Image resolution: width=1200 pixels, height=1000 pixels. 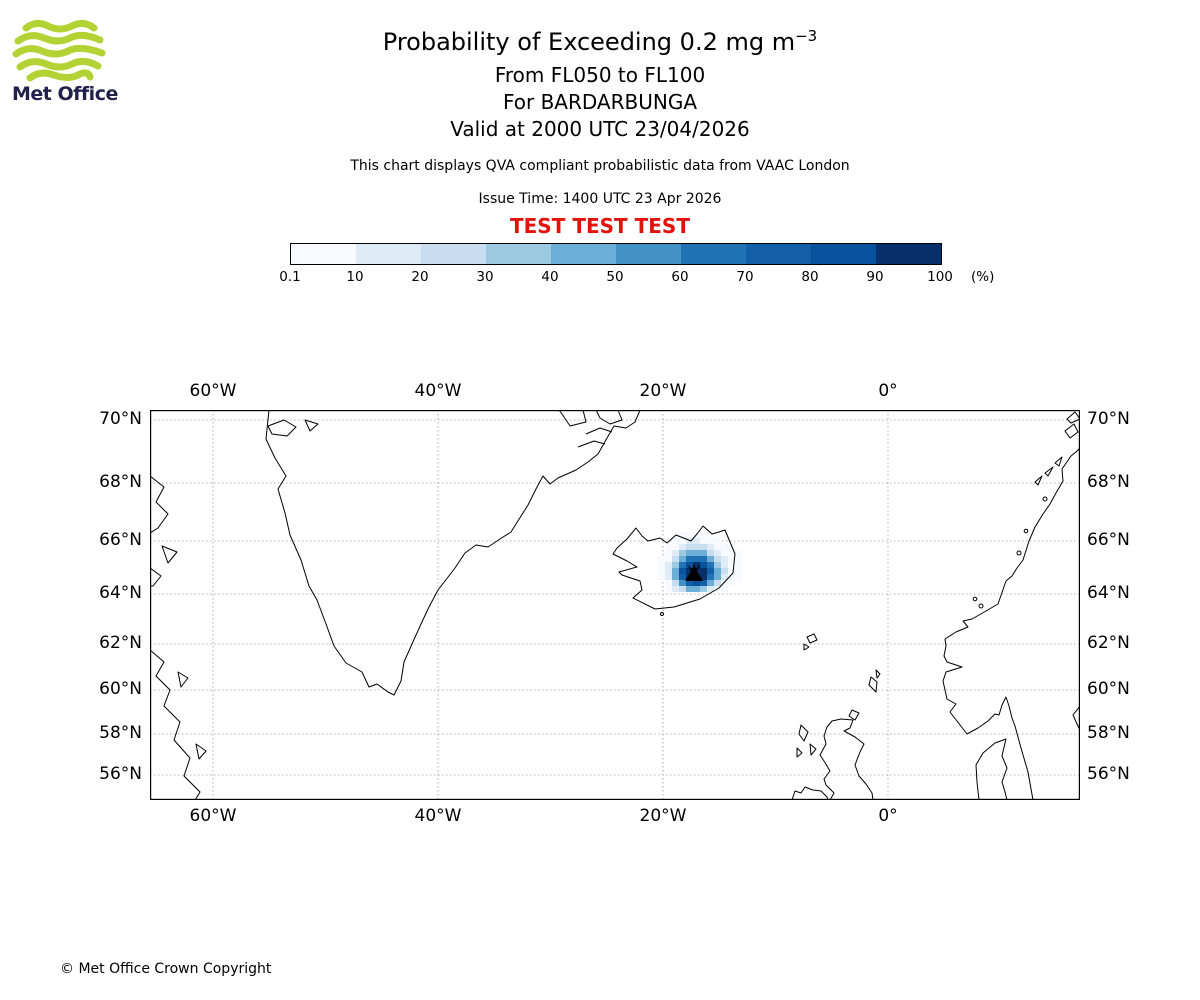 I want to click on coastline-ireland, so click(x=810, y=793).